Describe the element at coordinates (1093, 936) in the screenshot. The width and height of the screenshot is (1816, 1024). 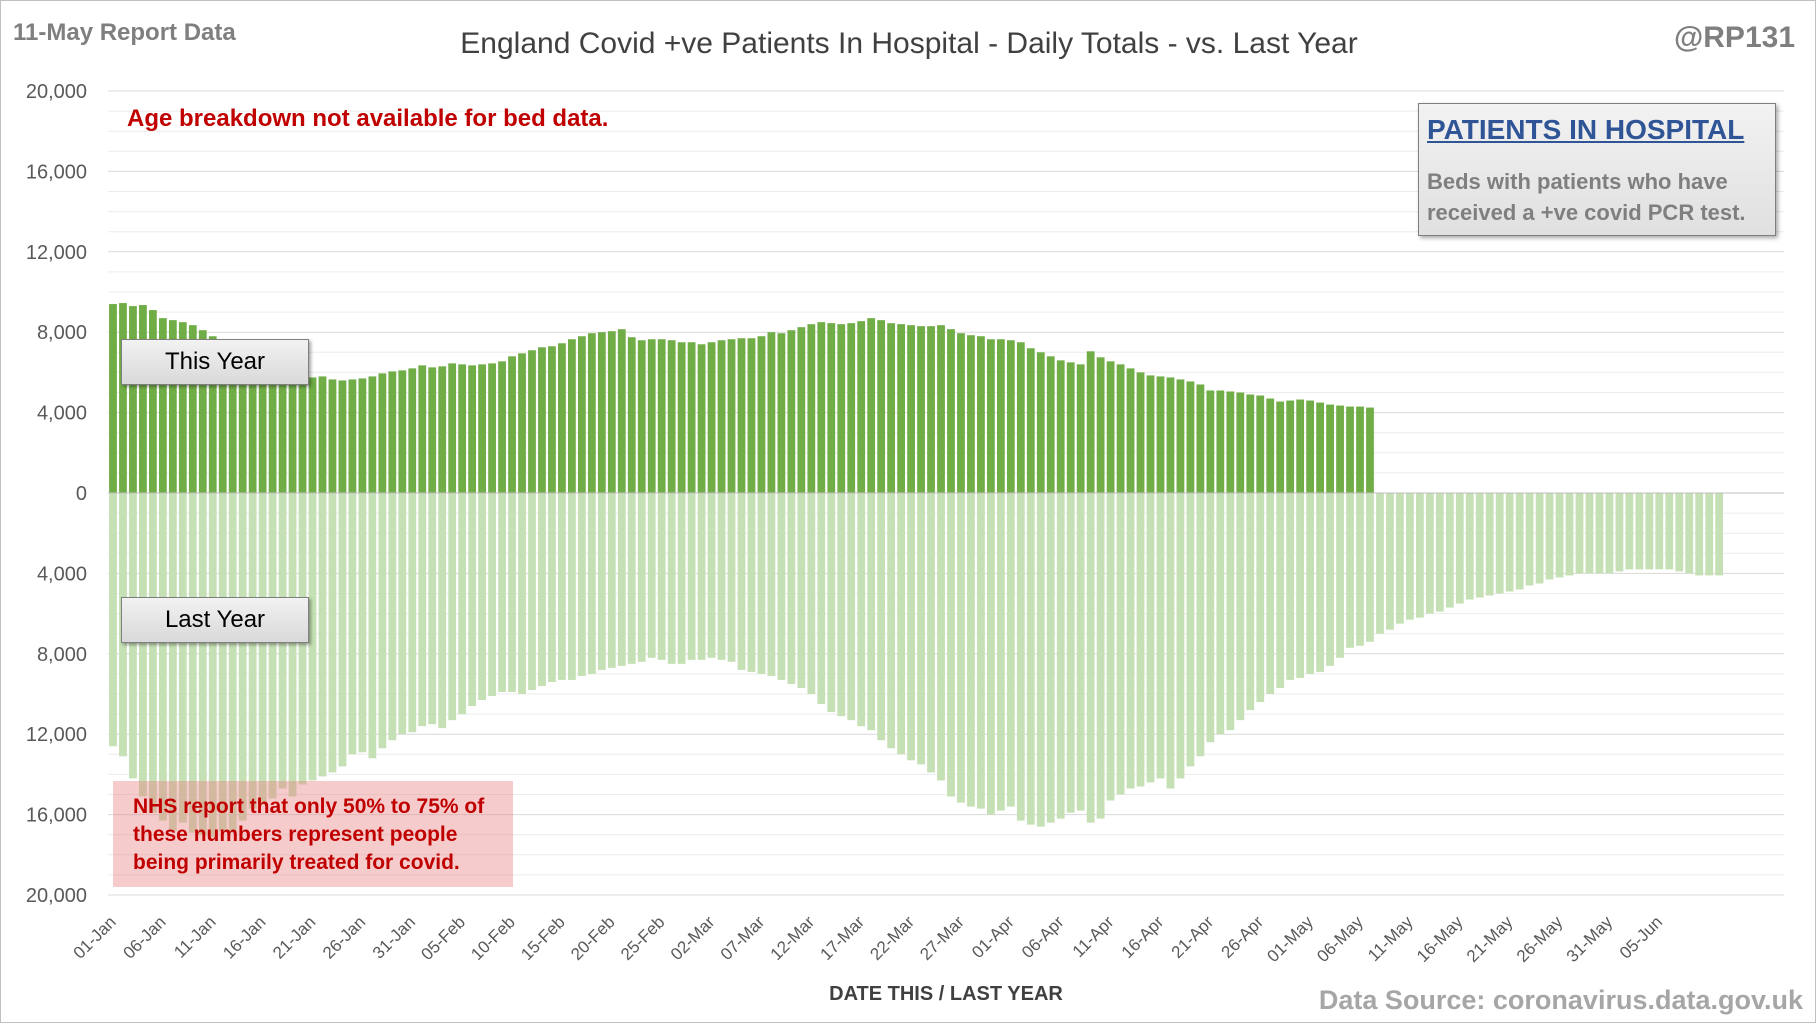
I see `x-tick-label: 11-Apr` at that location.